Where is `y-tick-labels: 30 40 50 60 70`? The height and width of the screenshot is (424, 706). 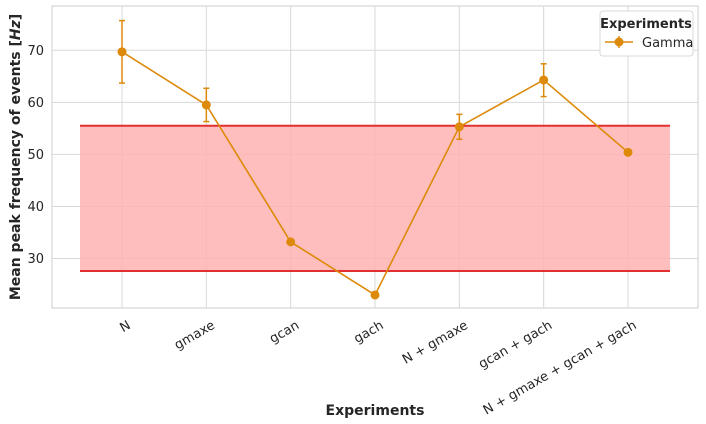
y-tick-labels: 30 40 50 60 70 is located at coordinates (35, 155).